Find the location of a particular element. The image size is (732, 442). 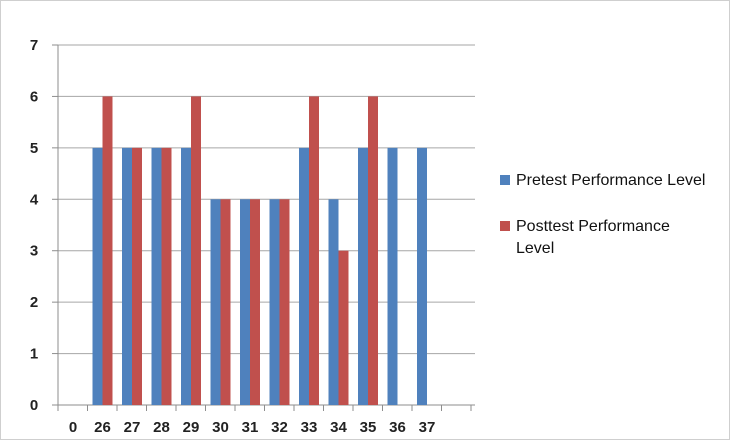

y-tick-label-1: 1 is located at coordinates (34, 354).